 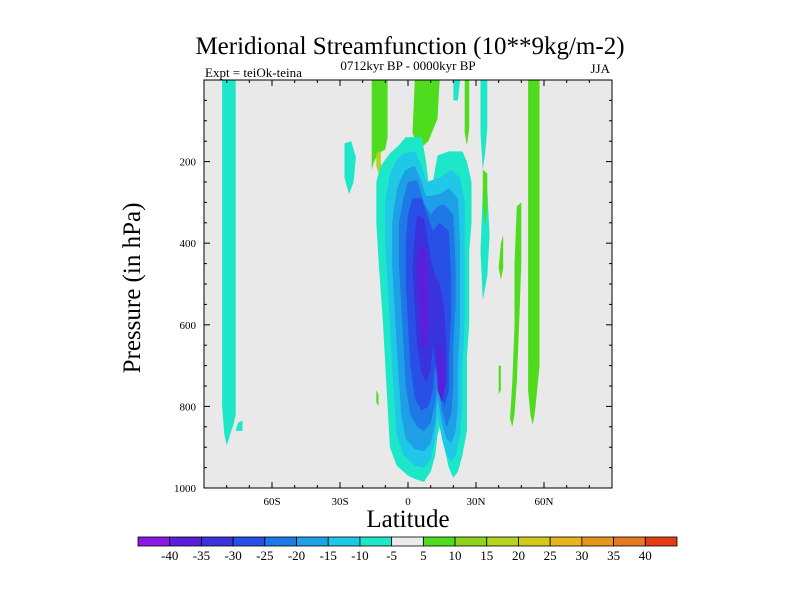 I want to click on colorbar-label: 25, so click(x=550, y=555).